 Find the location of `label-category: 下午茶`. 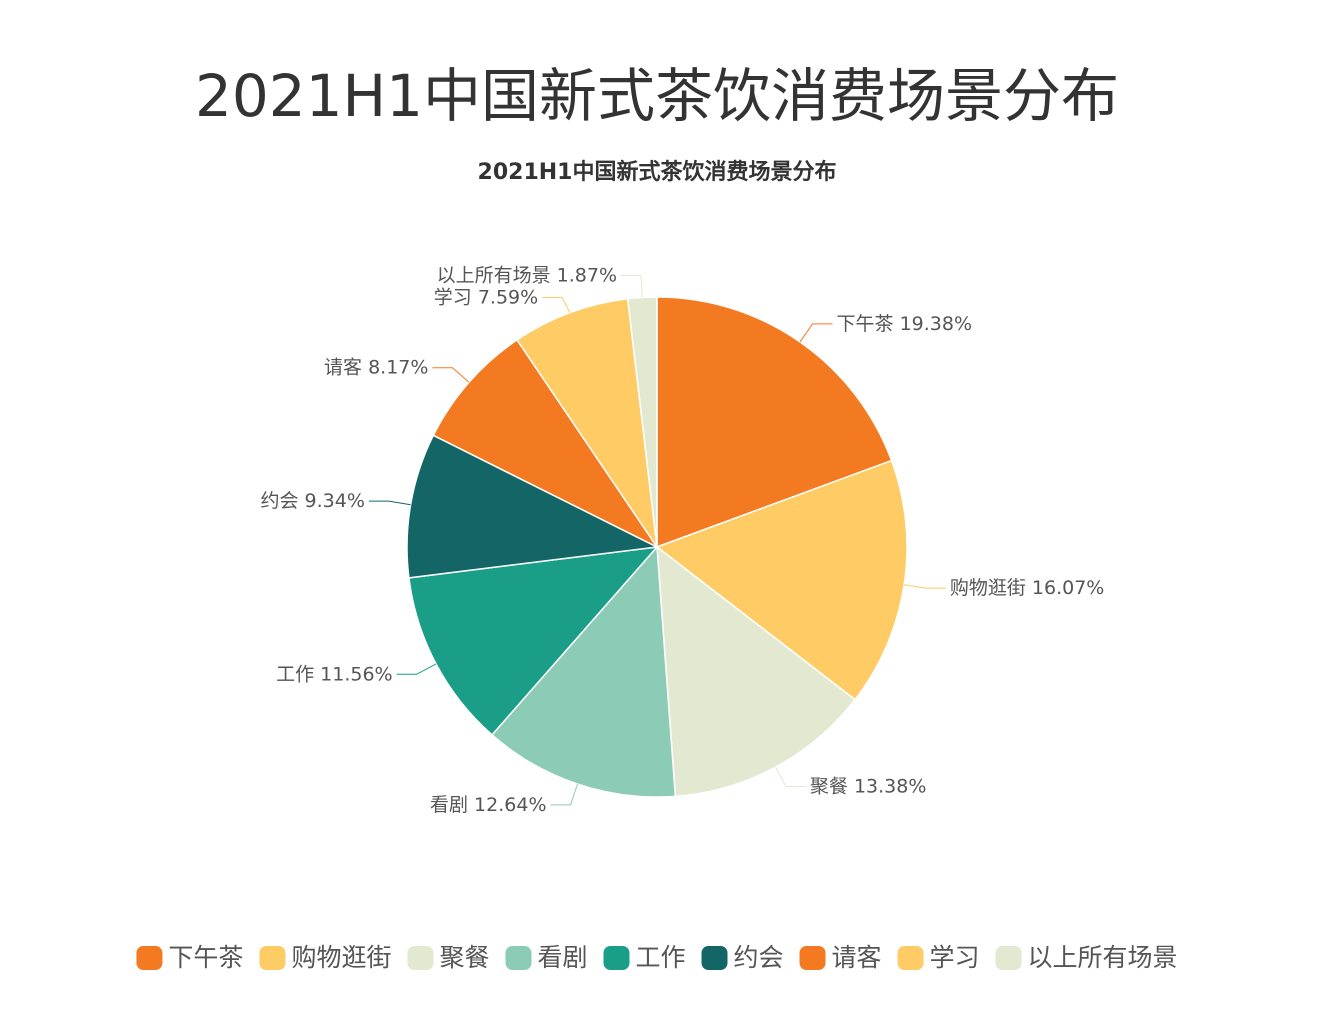

label-category: 下午茶 is located at coordinates (868, 323).